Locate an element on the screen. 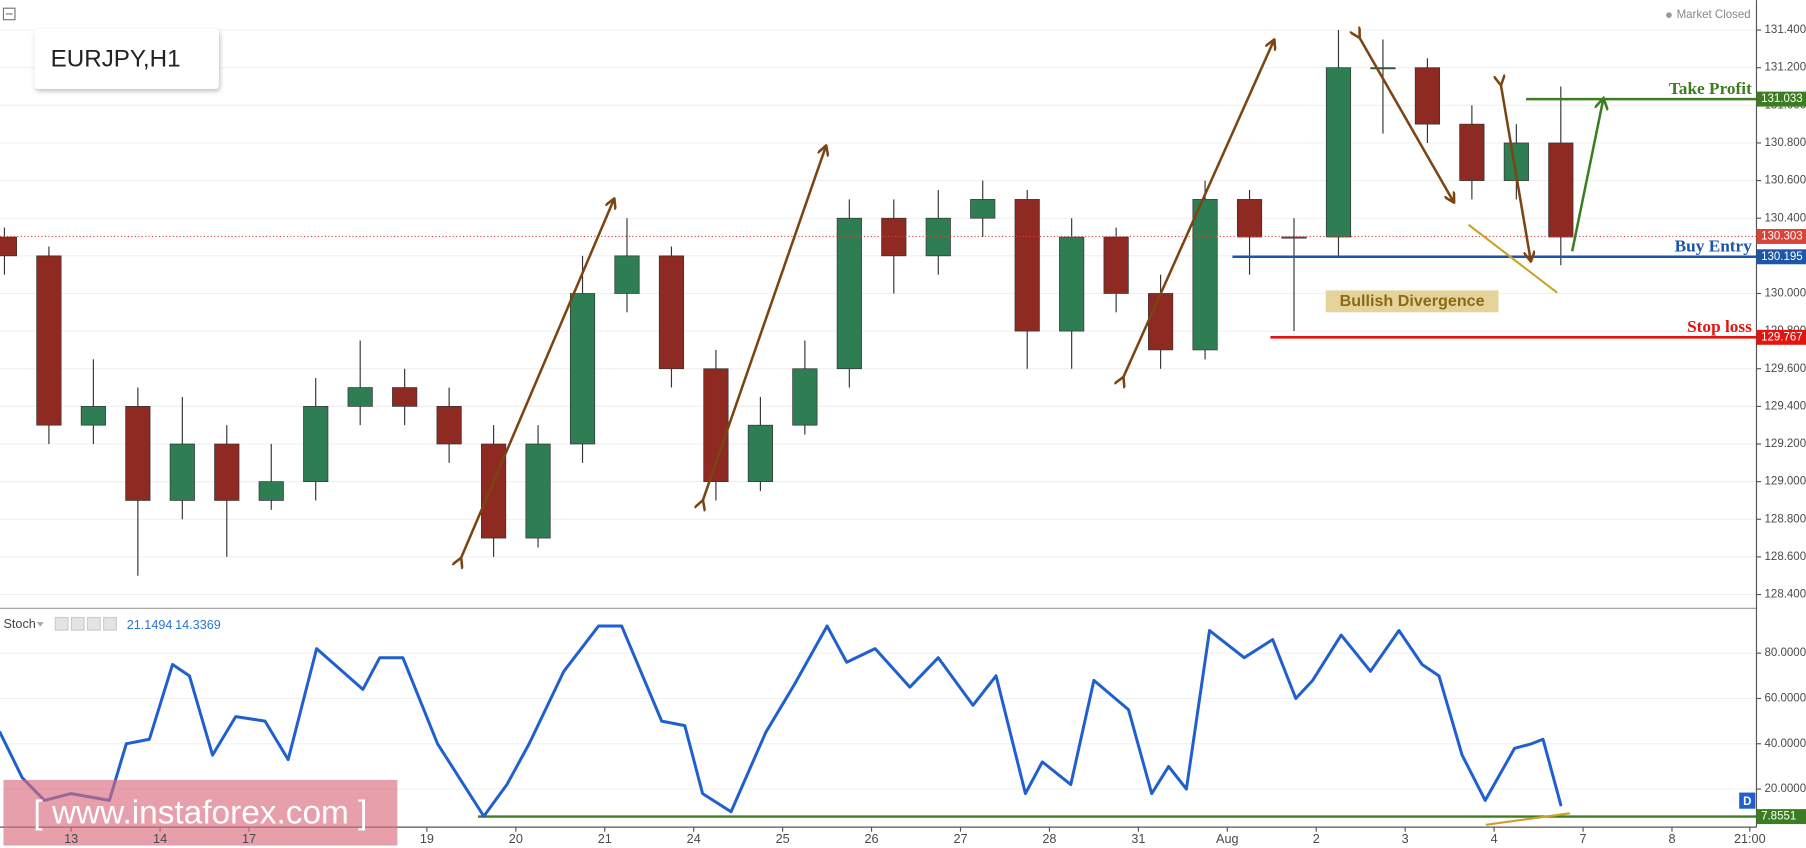  current-price-box is located at coordinates (1781, 236).